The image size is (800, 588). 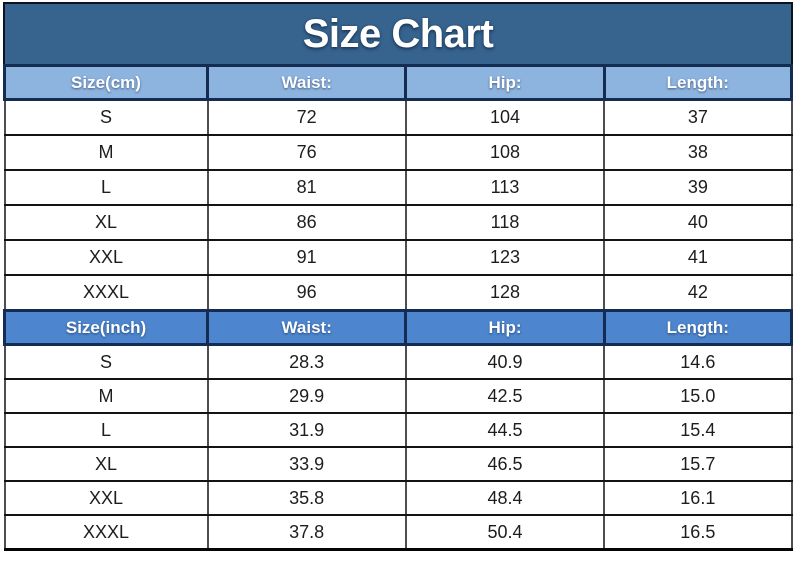 I want to click on value-cell: 108, so click(x=505, y=152).